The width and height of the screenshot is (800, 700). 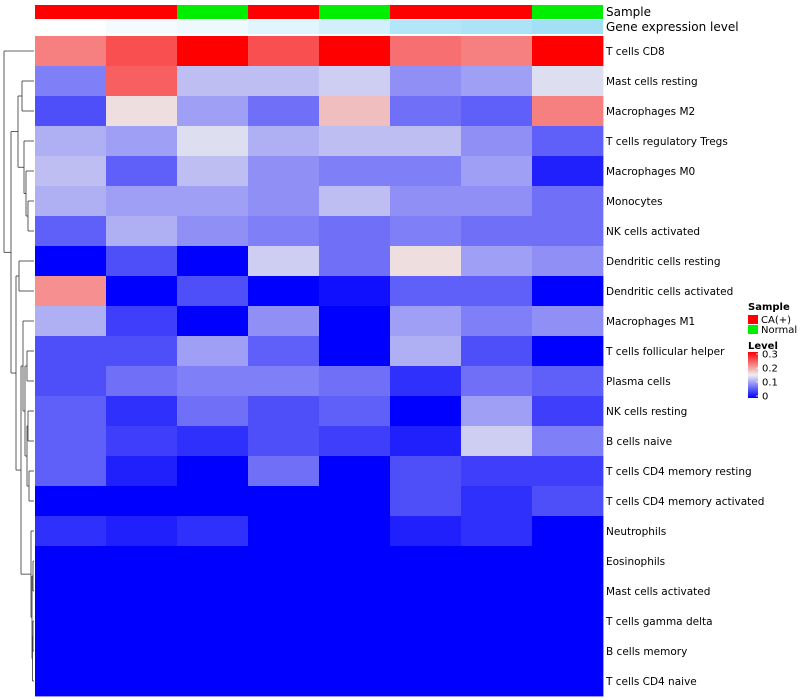 What do you see at coordinates (635, 562) in the screenshot?
I see `row-label: Eosinophils` at bounding box center [635, 562].